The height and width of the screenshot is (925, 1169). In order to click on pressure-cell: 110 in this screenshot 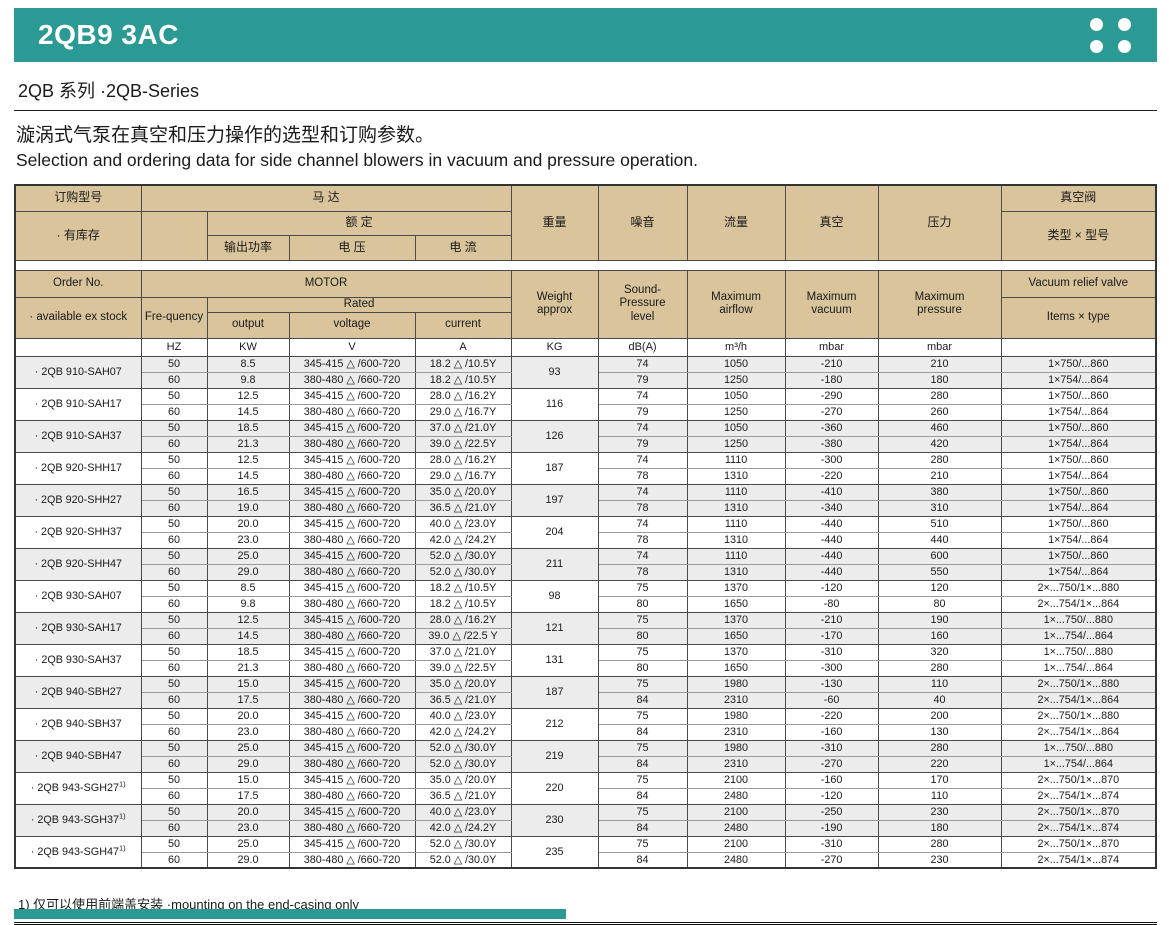, I will do `click(939, 684)`.